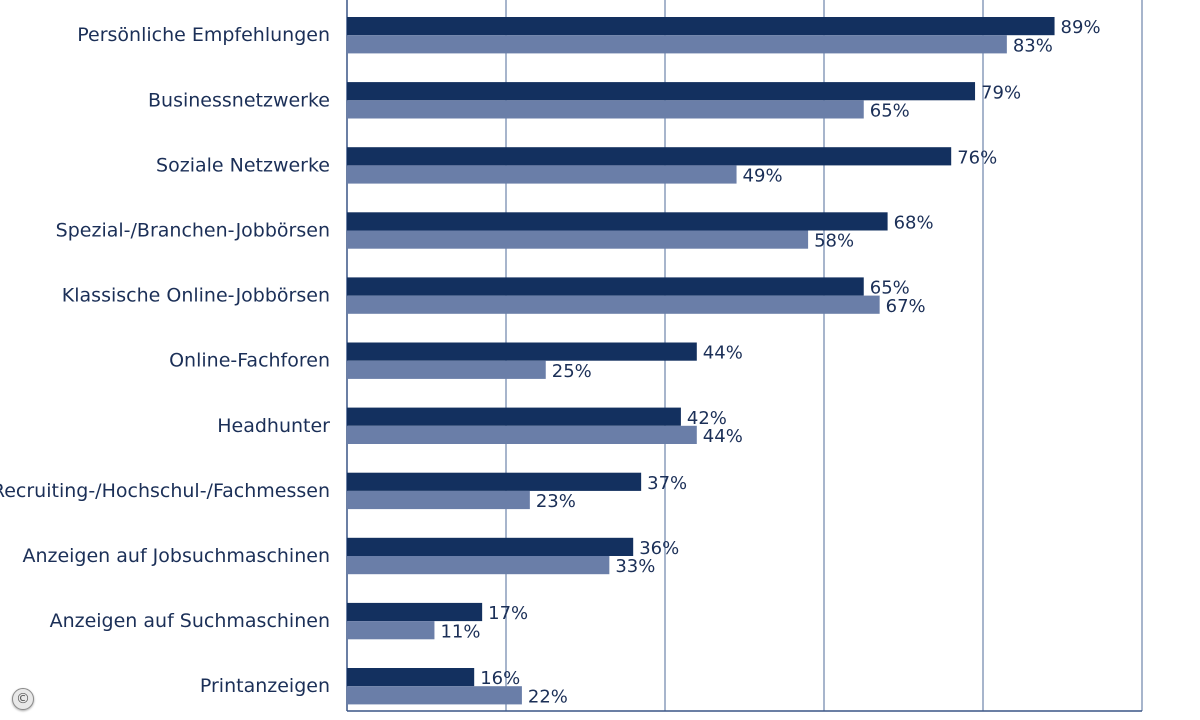 This screenshot has width=1200, height=720. I want to click on category-label: Anzeigen auf Suchmaschinen, so click(190, 621).